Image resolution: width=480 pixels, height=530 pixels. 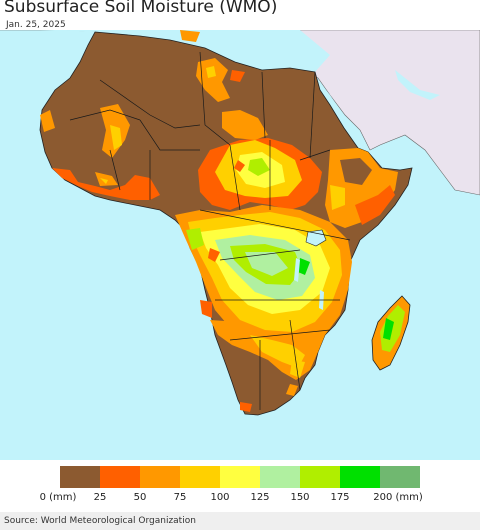 What do you see at coordinates (343, 115) in the screenshot?
I see `red-sea` at bounding box center [343, 115].